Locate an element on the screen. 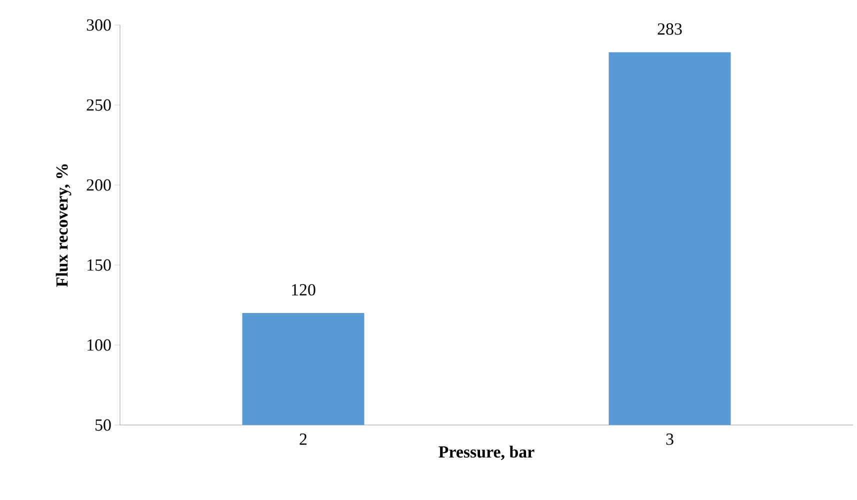  data-label: 120 is located at coordinates (304, 290).